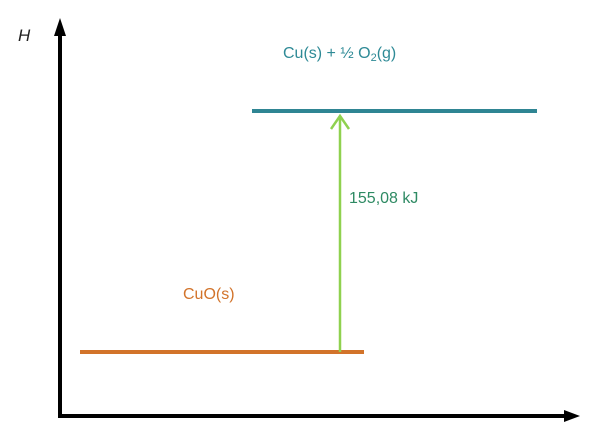 The width and height of the screenshot is (600, 442). I want to click on product-label: Cu(s) + ½ O2(g), so click(340, 54).